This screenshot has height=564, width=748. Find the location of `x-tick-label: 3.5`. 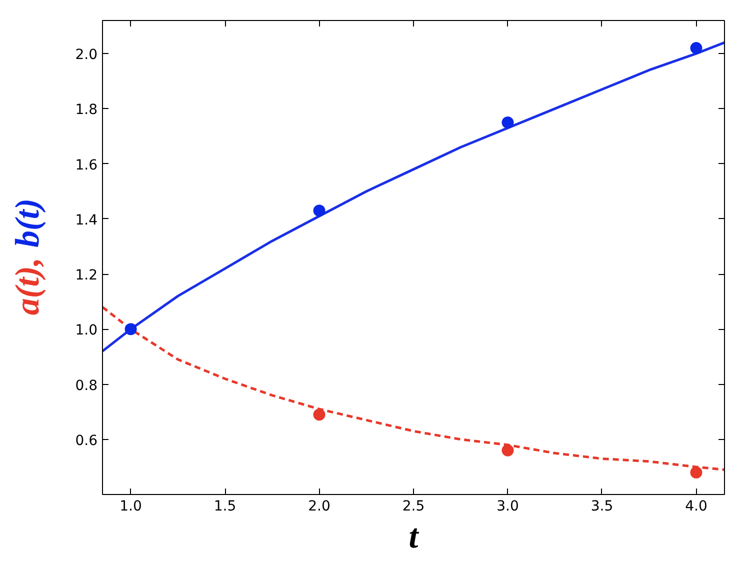

x-tick-label: 3.5 is located at coordinates (602, 506).